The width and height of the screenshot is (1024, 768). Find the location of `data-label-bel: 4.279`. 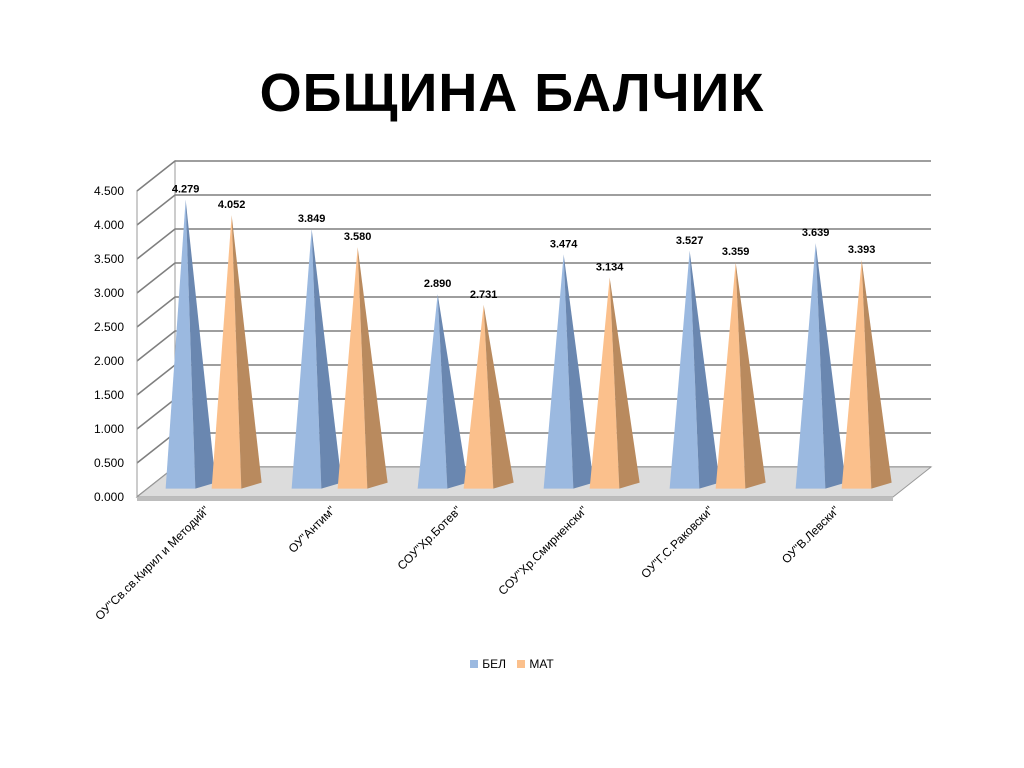

data-label-bel: 4.279 is located at coordinates (186, 190).